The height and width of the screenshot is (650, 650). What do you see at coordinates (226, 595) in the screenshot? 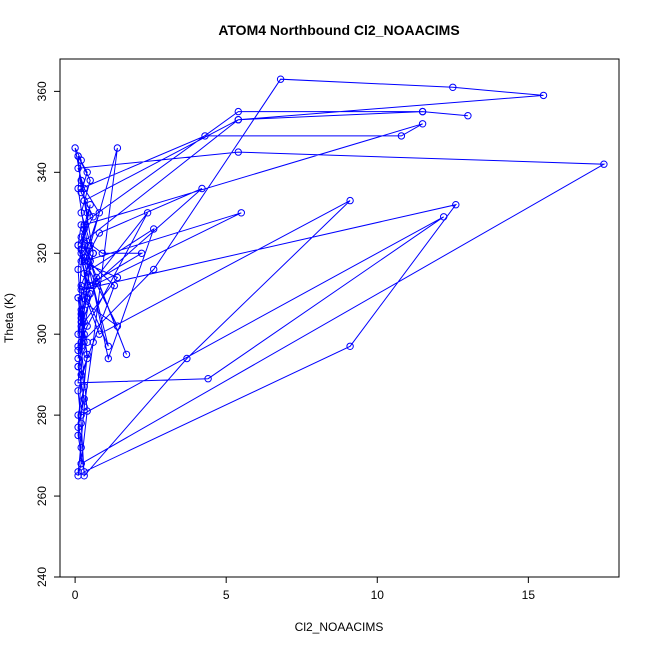
I see `x-tick-label: 5` at bounding box center [226, 595].